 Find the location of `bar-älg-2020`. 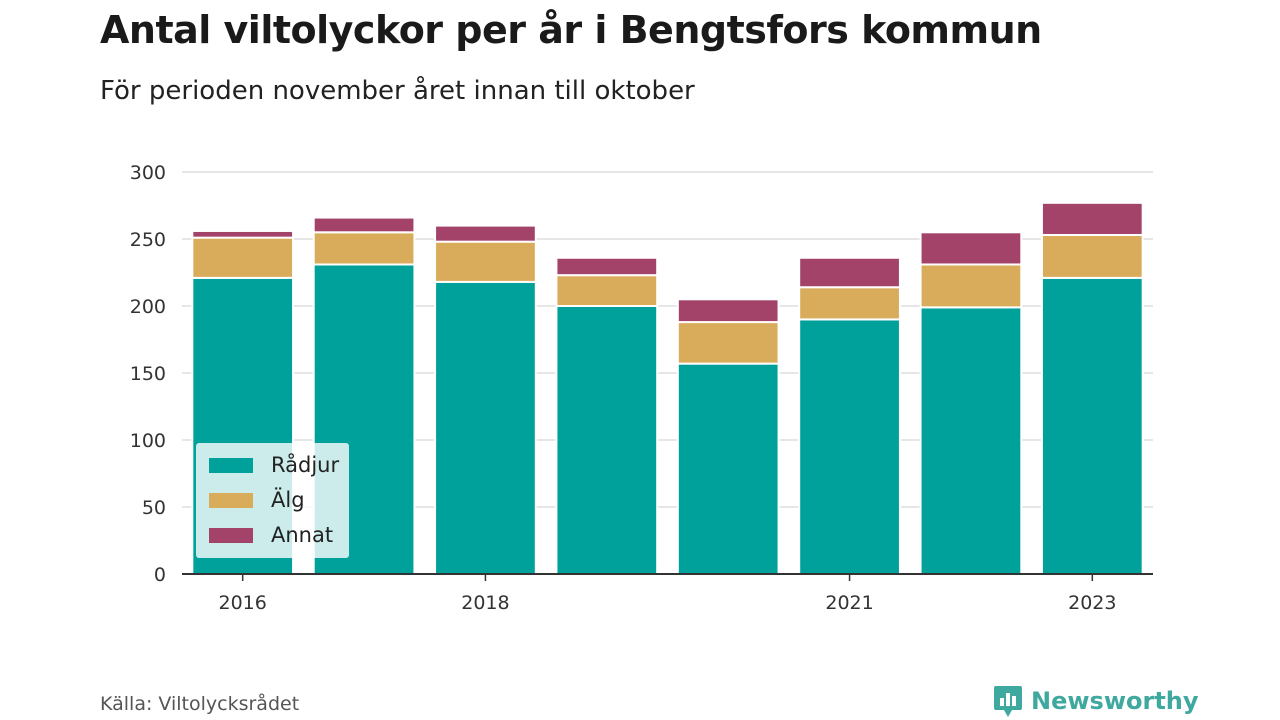

bar-älg-2020 is located at coordinates (728, 343).